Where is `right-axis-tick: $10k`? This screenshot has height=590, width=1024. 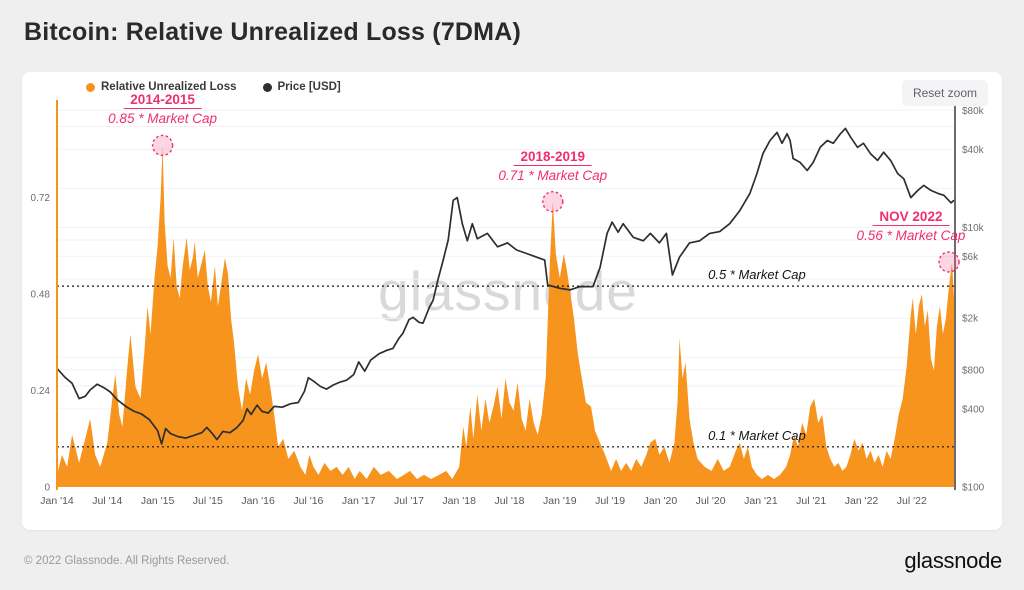
right-axis-tick: $10k is located at coordinates (973, 228).